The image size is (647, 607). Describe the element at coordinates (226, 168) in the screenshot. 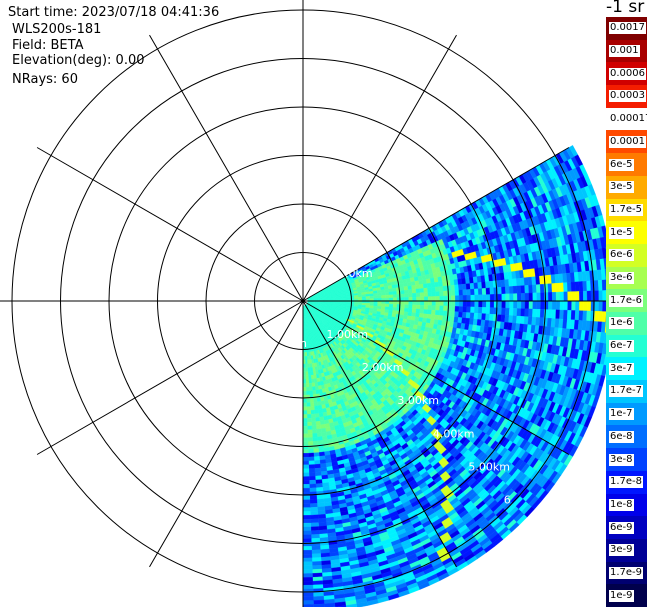

I see `azimuth-spoke` at that location.